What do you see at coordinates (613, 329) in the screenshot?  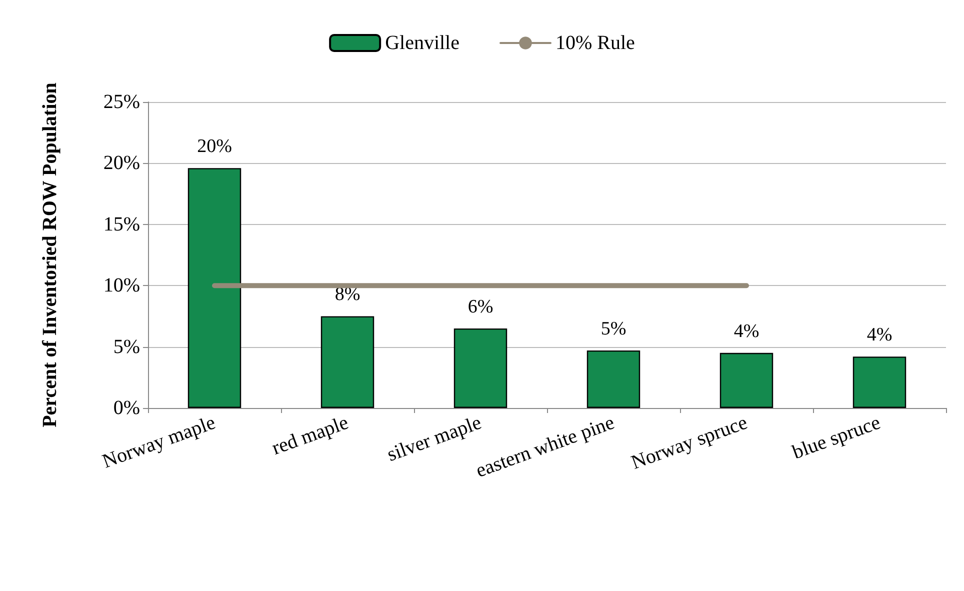 I see `data-label: 5%` at bounding box center [613, 329].